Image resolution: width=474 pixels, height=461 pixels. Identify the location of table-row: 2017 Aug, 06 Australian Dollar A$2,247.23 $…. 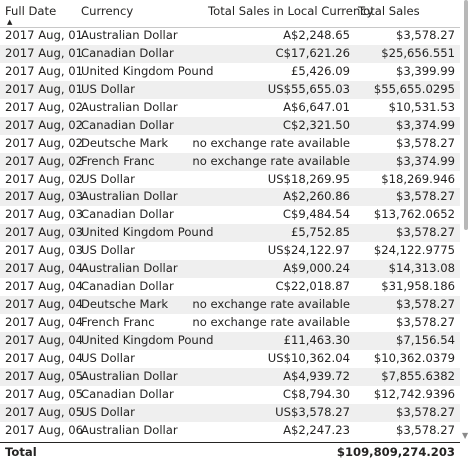
(230, 431).